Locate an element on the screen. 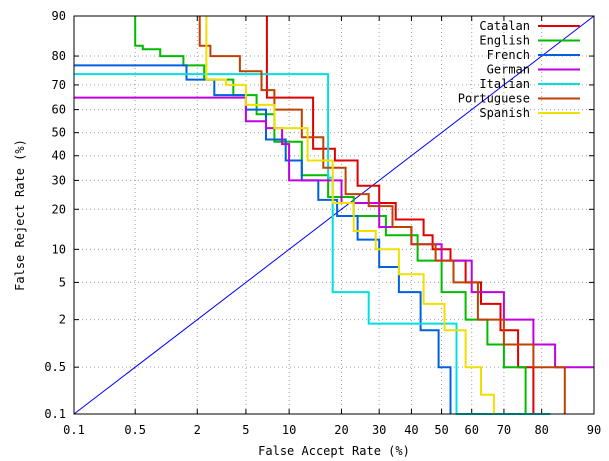 This screenshot has width=609, height=461. y-tick-label: 2 is located at coordinates (62, 320).